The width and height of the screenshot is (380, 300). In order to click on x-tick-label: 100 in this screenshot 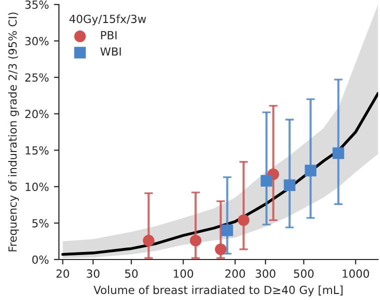, I will do `click(184, 273)`.